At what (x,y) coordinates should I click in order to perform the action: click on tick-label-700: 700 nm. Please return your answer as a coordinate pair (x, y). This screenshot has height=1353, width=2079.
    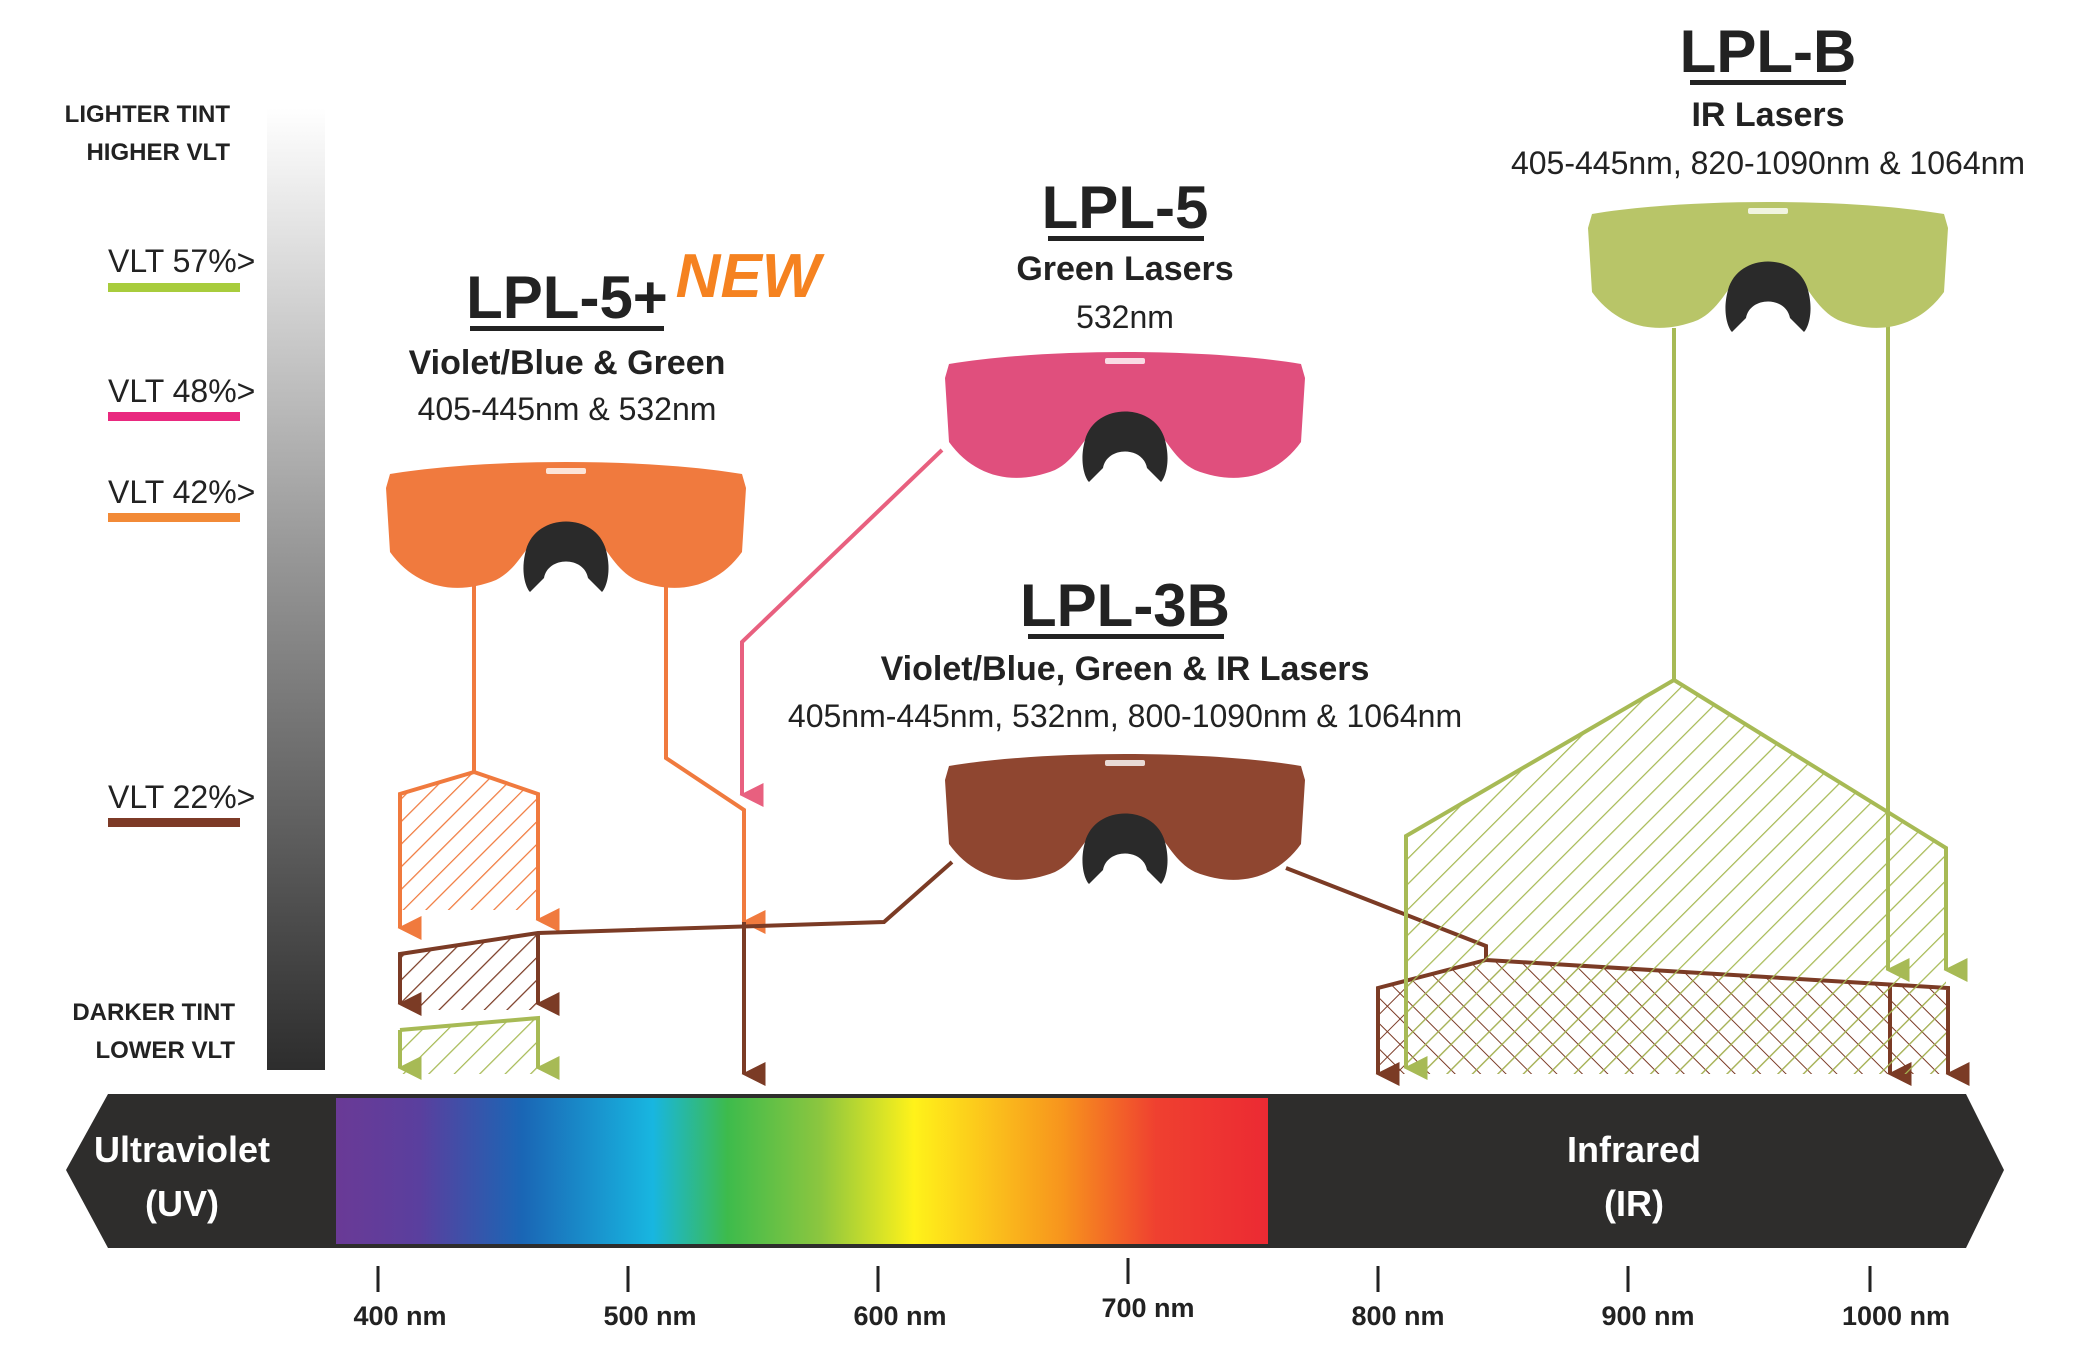
    Looking at the image, I should click on (1147, 1308).